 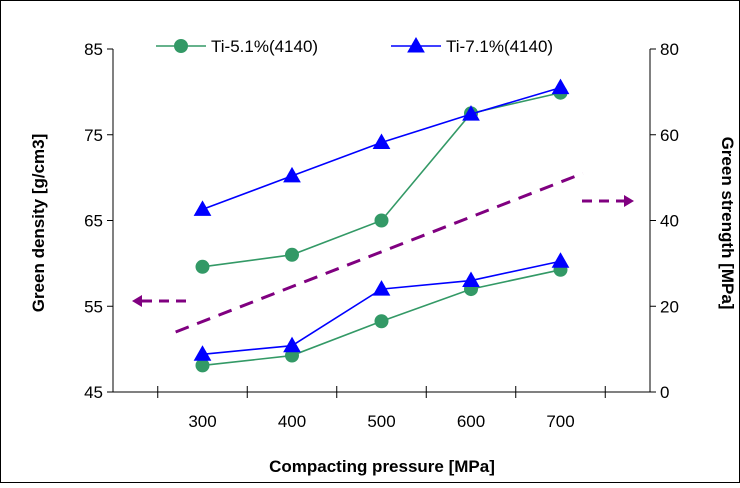 What do you see at coordinates (292, 421) in the screenshot?
I see `x-tick-label: 400` at bounding box center [292, 421].